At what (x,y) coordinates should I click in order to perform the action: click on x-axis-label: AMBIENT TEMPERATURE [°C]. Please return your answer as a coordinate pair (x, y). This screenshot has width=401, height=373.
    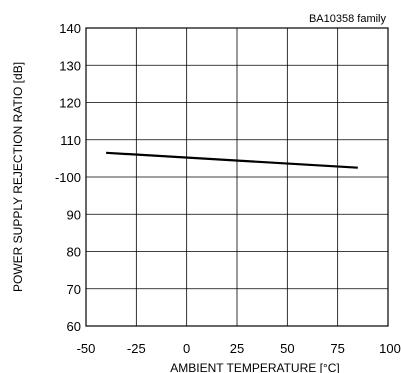
    Looking at the image, I should click on (255, 367).